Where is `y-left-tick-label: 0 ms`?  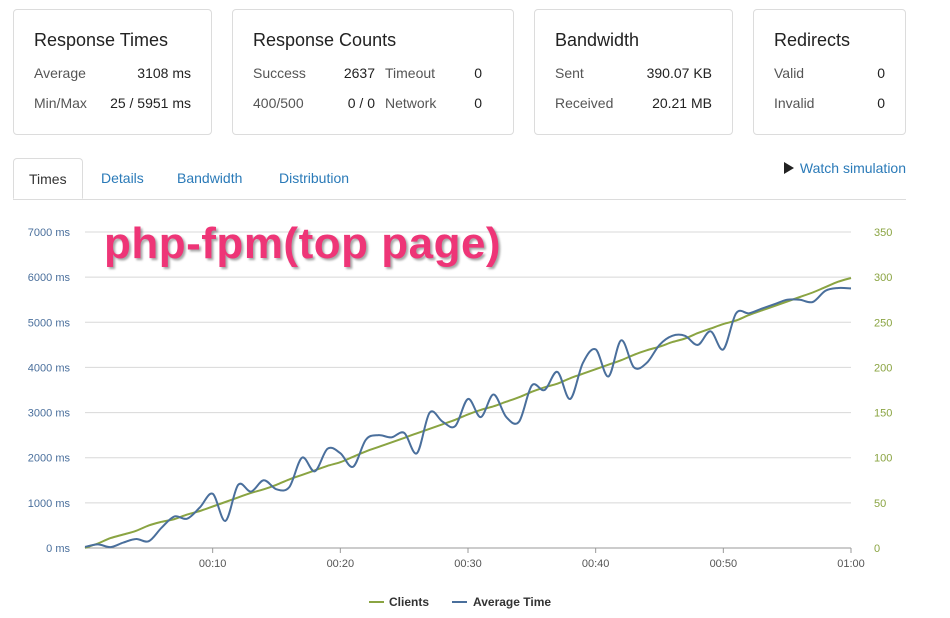
y-left-tick-label: 0 ms is located at coordinates (58, 549).